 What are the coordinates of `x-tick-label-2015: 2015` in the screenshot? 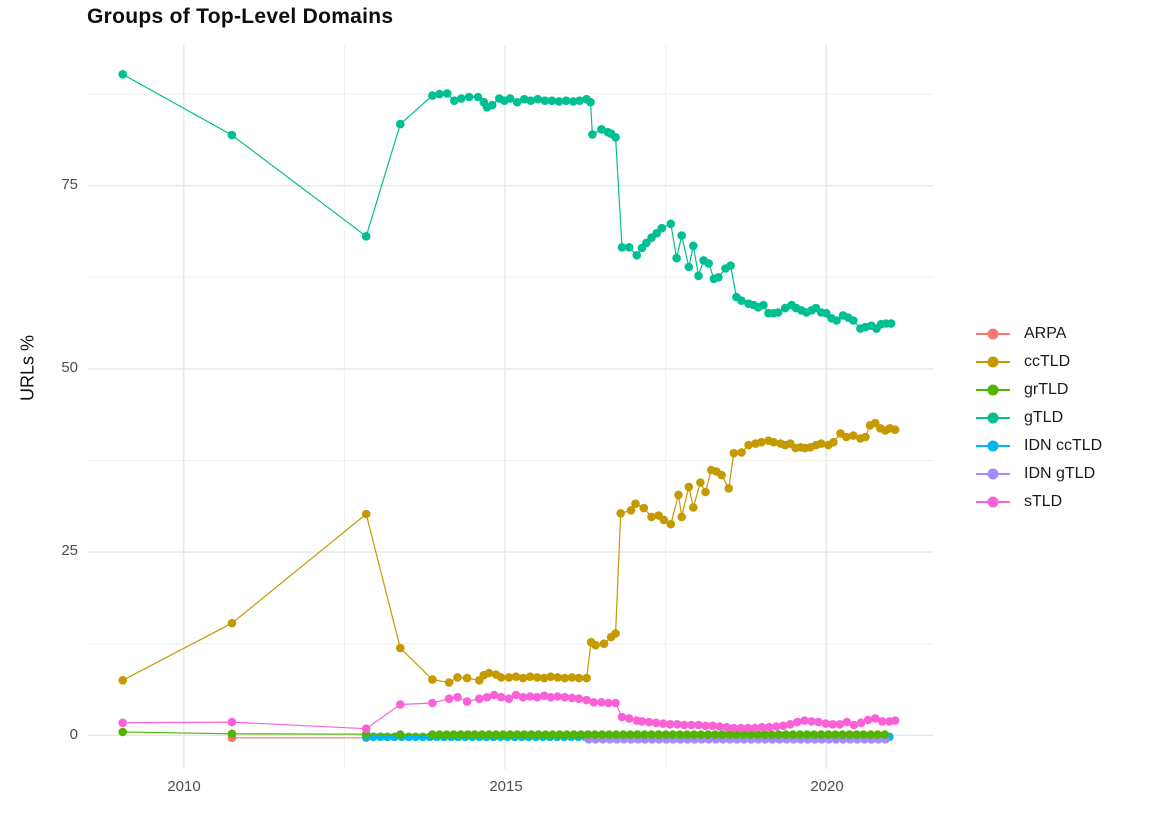 It's located at (506, 786).